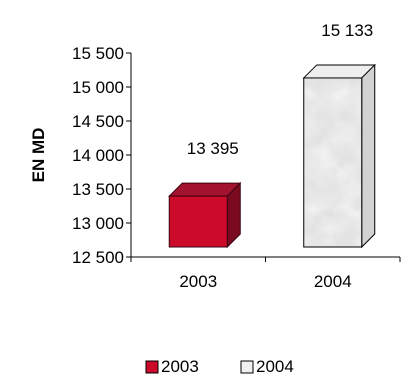  Describe the element at coordinates (98, 223) in the screenshot. I see `y-tick-label: 13 000` at that location.